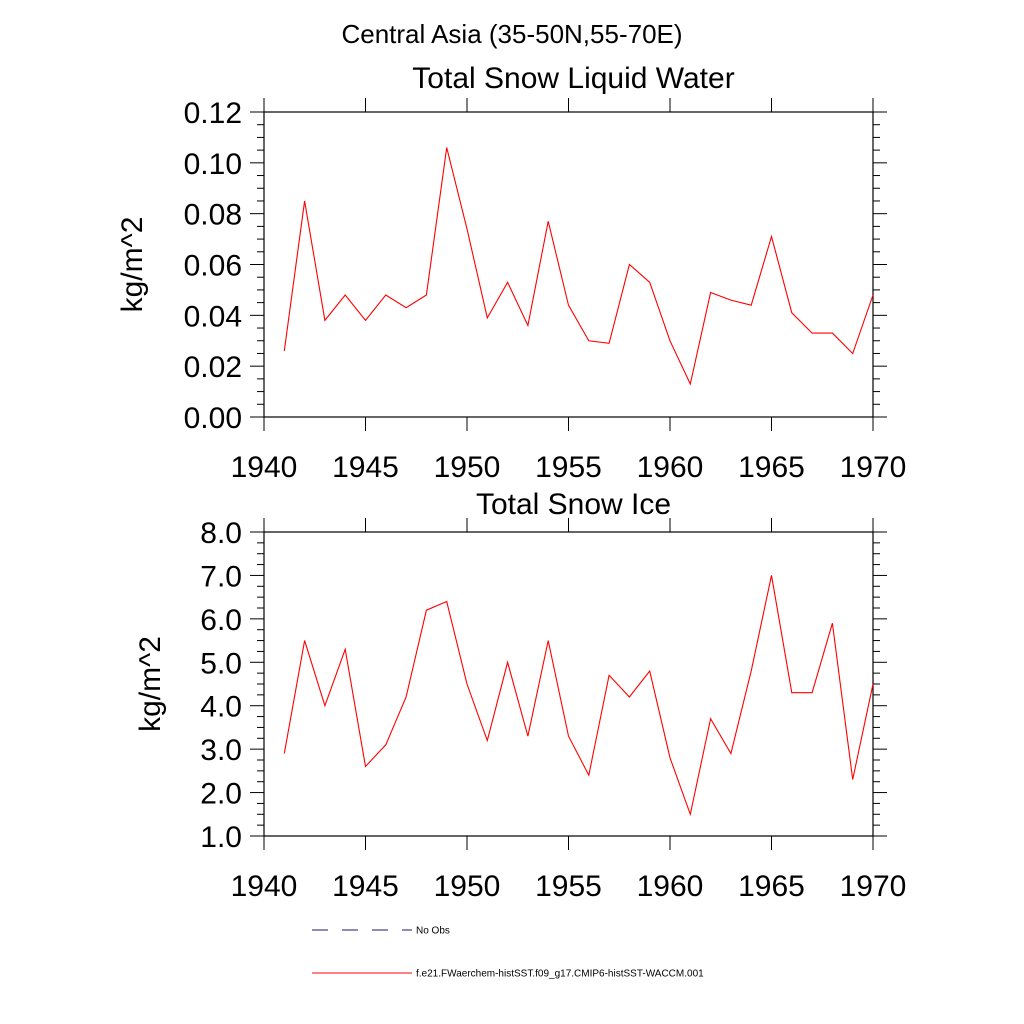 This screenshot has width=1024, height=1024. Describe the element at coordinates (213, 418) in the screenshot. I see `y-tick-label: 0.00` at that location.